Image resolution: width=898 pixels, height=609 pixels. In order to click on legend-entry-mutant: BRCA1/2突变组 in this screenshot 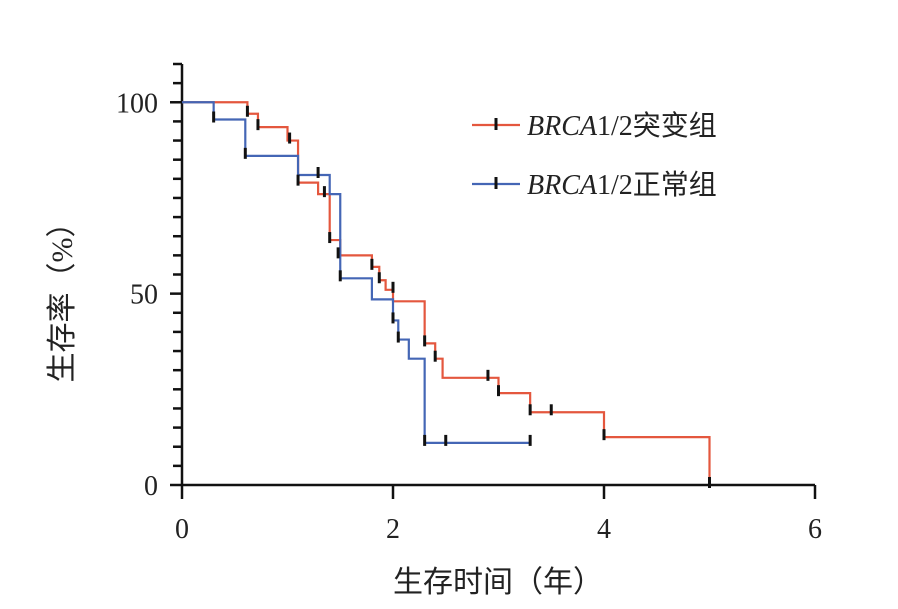, I will do `click(594, 126)`.